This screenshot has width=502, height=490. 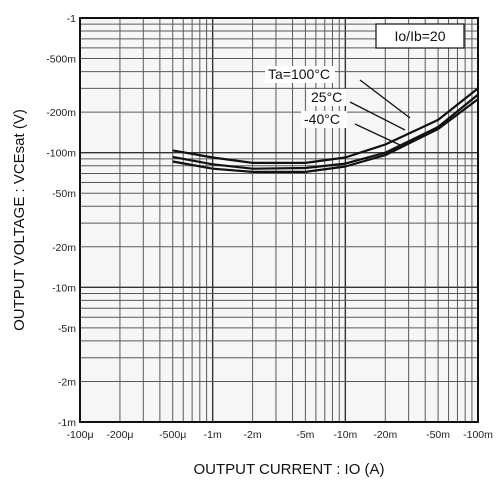 What do you see at coordinates (478, 435) in the screenshot?
I see `x-tick-label: -100m` at bounding box center [478, 435].